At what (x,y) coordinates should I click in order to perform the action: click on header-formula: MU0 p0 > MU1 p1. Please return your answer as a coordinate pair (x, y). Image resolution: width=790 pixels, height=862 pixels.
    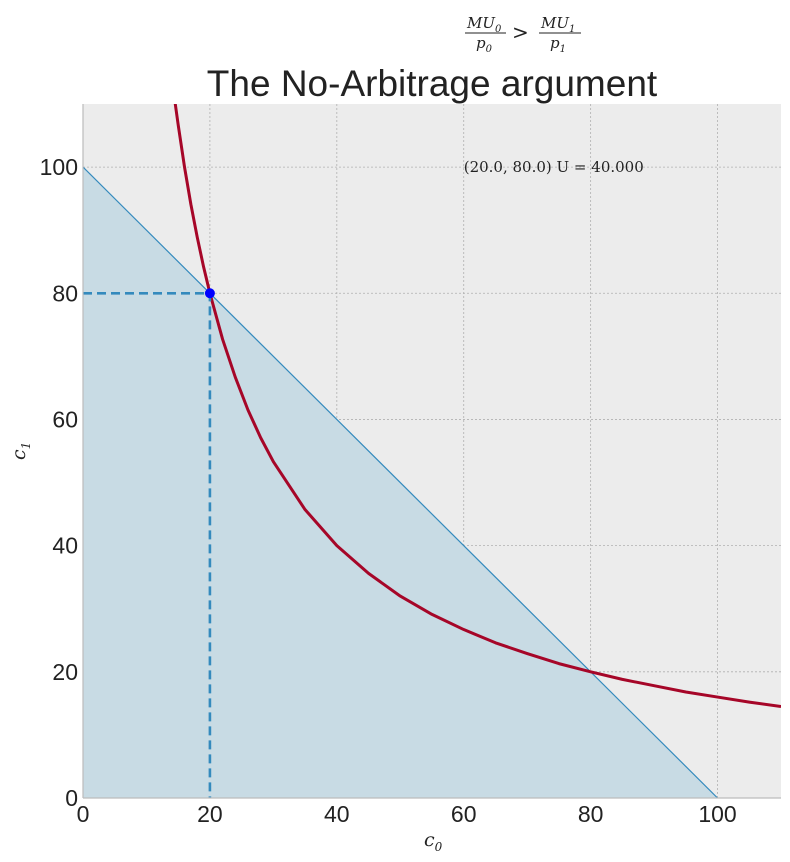
    Looking at the image, I should click on (523, 34).